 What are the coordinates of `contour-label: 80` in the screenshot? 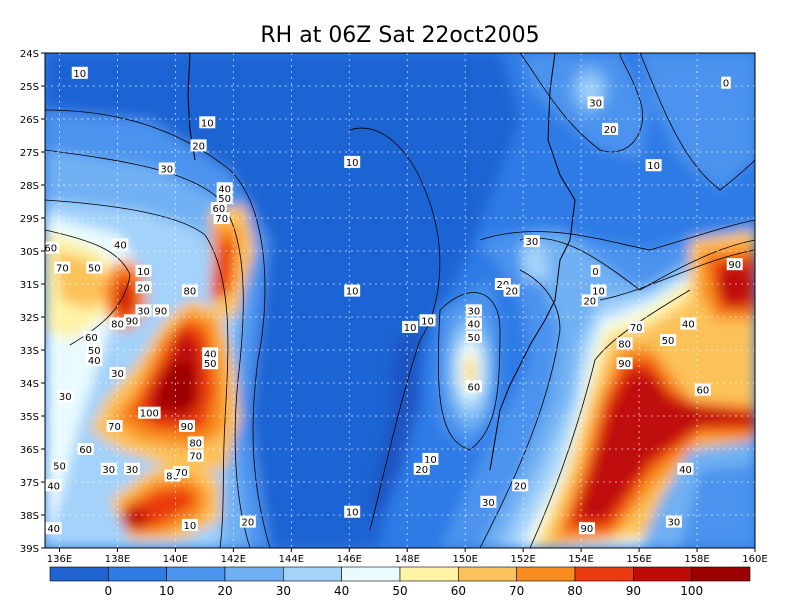 It's located at (624, 344).